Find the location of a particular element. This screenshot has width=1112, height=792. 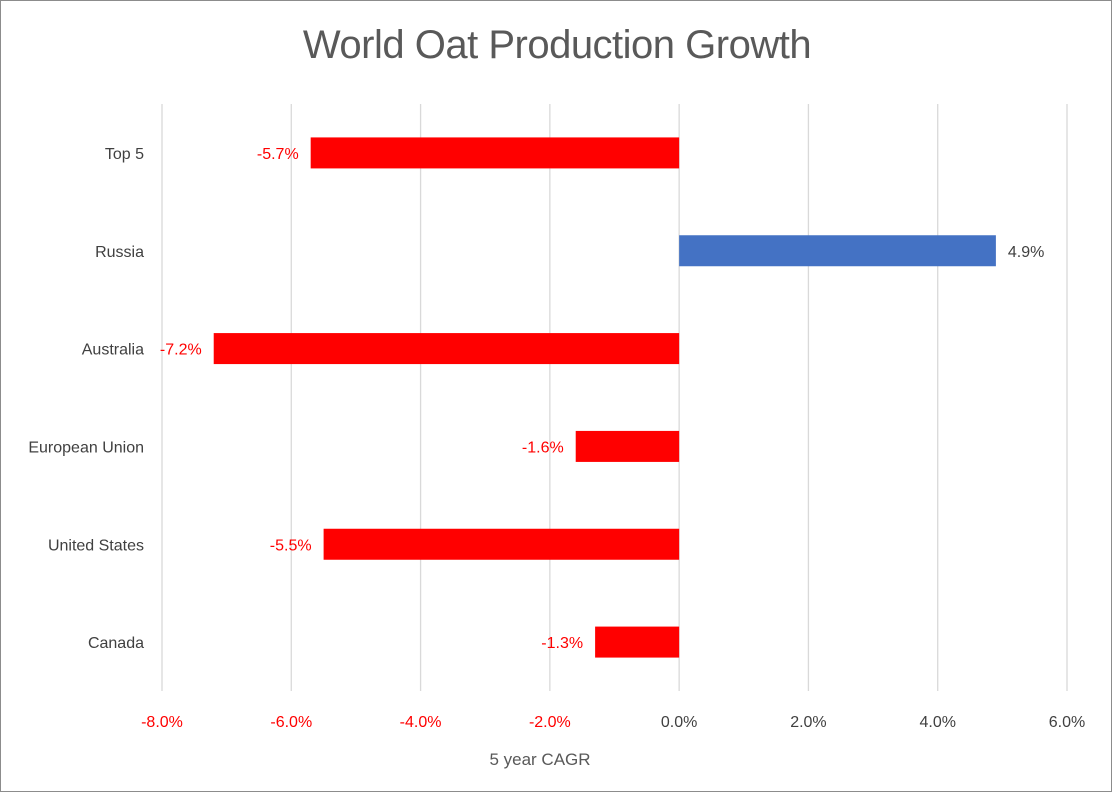

x-tick-label: -6.0% is located at coordinates (291, 722).